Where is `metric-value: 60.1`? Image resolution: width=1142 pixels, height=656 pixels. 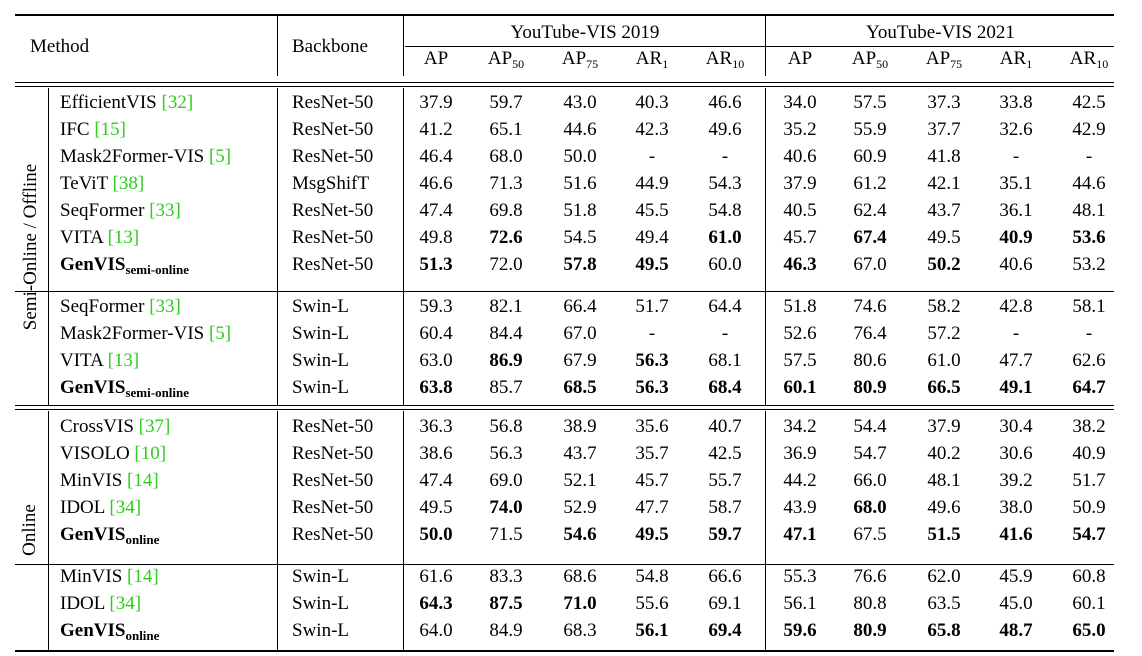
metric-value: 60.1 is located at coordinates (1089, 603).